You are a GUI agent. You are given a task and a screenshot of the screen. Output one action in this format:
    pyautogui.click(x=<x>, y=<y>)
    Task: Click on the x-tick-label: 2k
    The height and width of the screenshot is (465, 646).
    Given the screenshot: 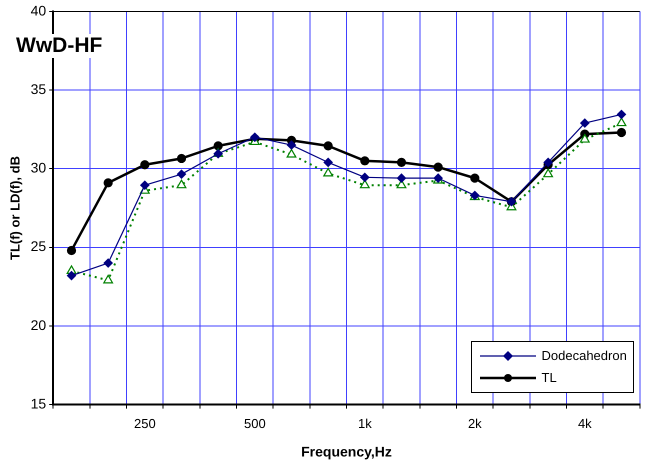 What is the action you would take?
    pyautogui.click(x=475, y=423)
    